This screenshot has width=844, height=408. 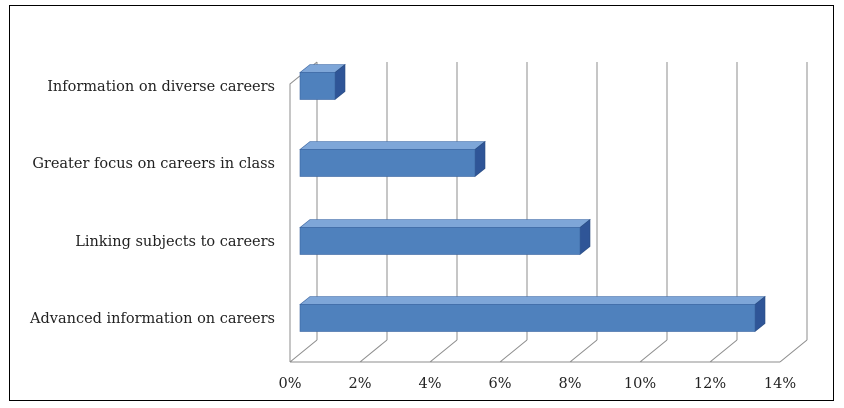 What do you see at coordinates (289, 384) in the screenshot?
I see `tick-label: 0%` at bounding box center [289, 384].